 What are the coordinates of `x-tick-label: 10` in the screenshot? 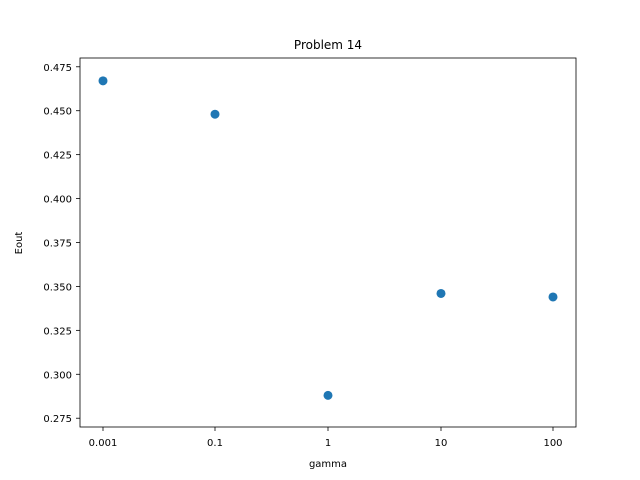 It's located at (441, 443).